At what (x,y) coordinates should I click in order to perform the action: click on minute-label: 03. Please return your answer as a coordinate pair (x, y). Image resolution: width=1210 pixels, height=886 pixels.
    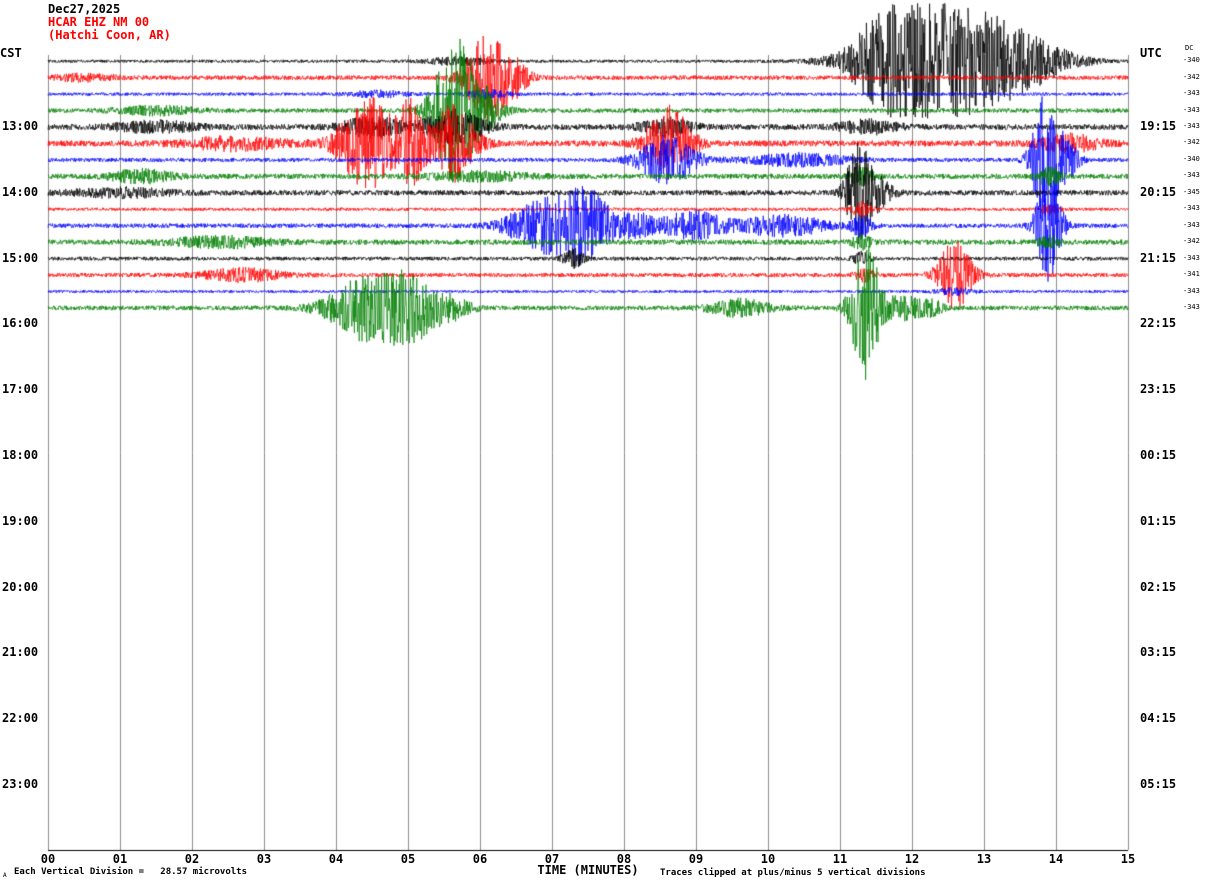
    Looking at the image, I should click on (264, 859).